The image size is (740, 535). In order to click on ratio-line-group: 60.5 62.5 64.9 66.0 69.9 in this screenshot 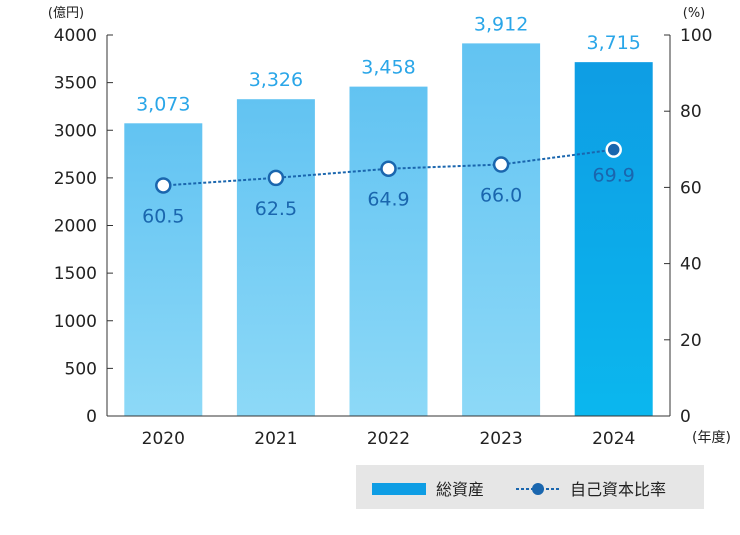, I will do `click(388, 184)`.